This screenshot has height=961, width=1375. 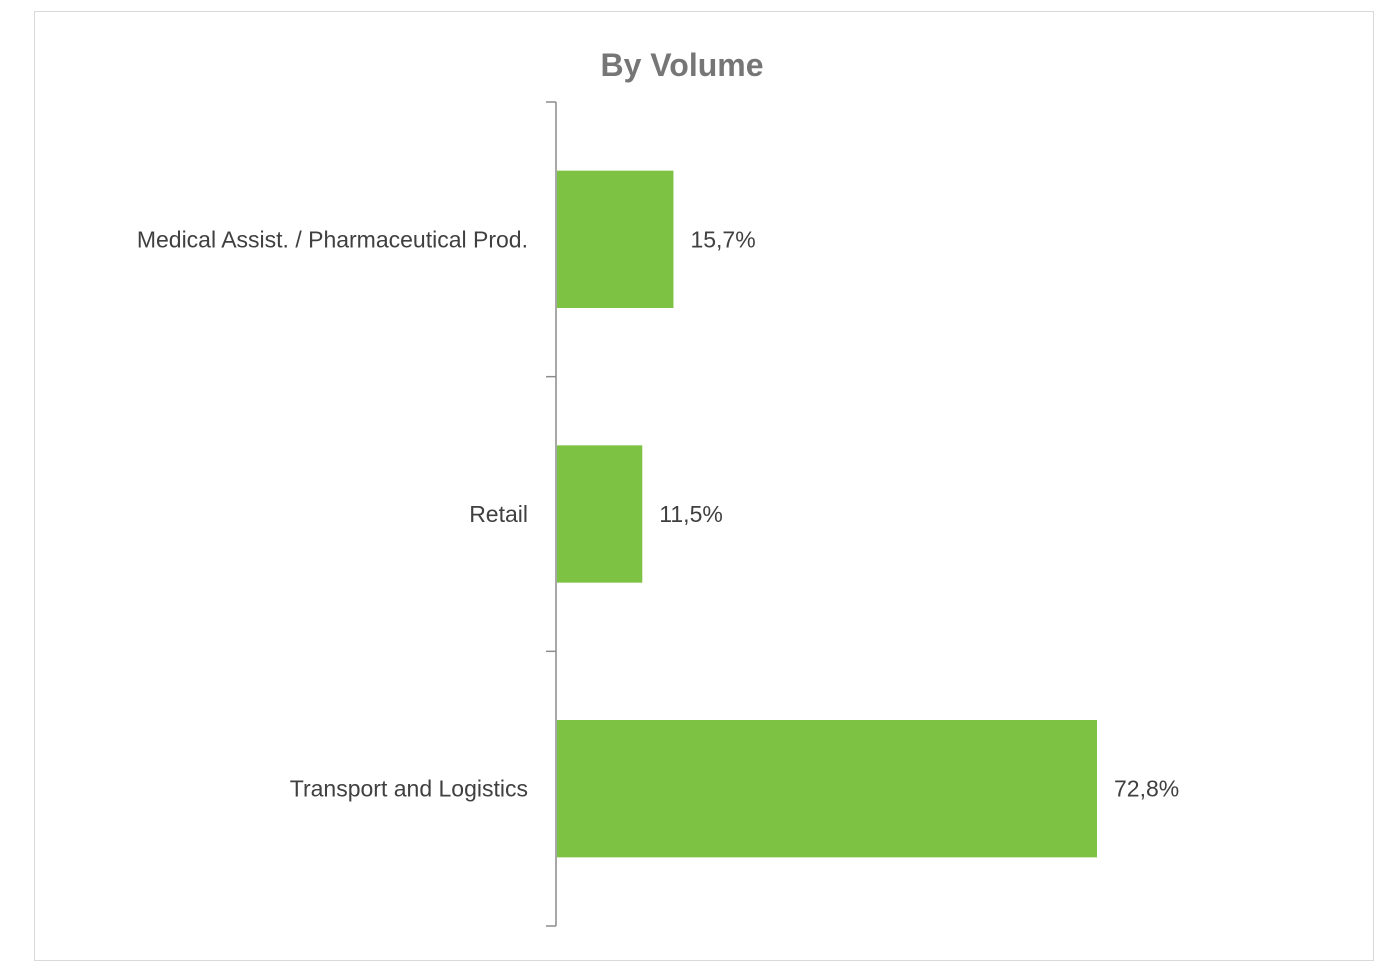 I want to click on data-label: 11,5%, so click(x=691, y=514).